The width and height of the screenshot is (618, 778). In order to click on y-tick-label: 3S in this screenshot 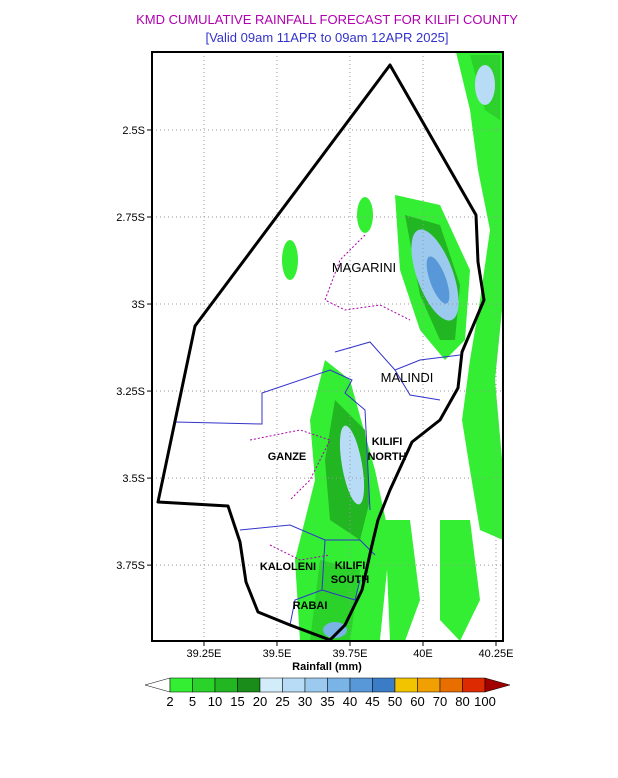, I will do `click(138, 305)`.